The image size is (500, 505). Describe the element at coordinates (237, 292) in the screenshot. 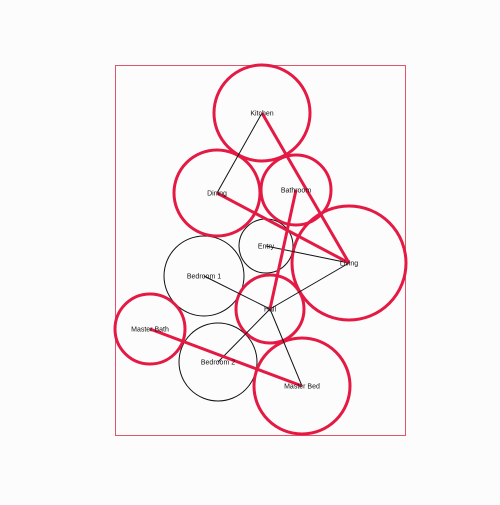

I see `connection-bedroom1-hall` at that location.